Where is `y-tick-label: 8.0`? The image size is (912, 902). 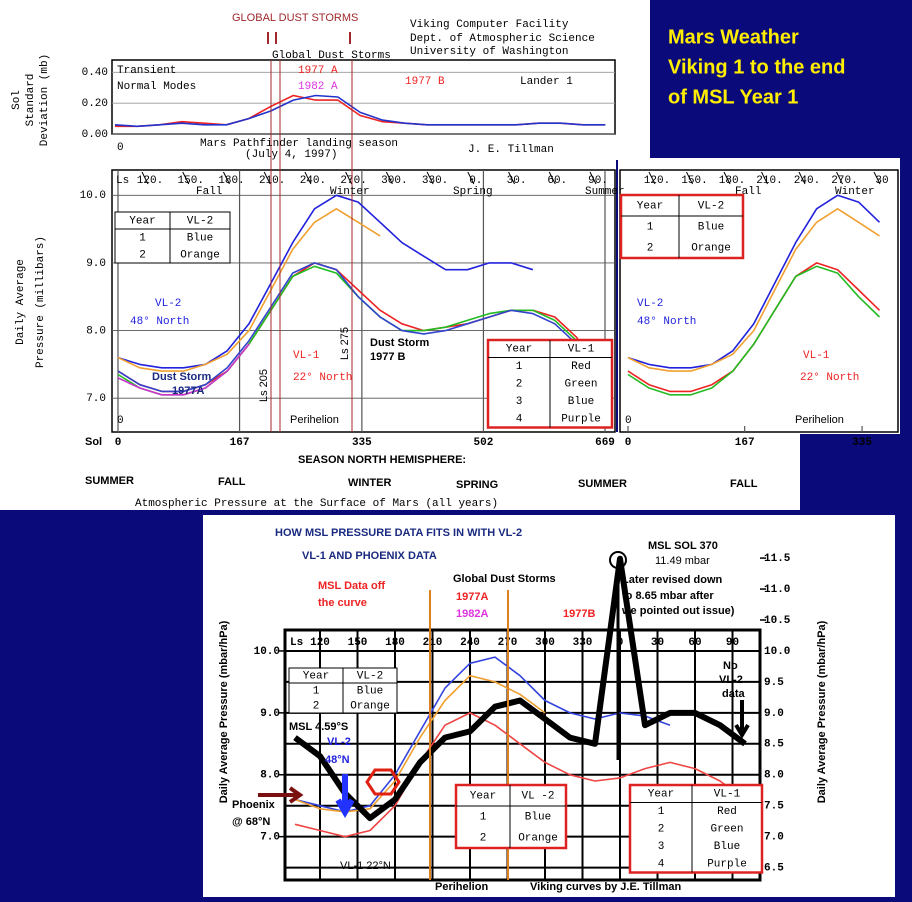 y-tick-label: 8.0 is located at coordinates (96, 331).